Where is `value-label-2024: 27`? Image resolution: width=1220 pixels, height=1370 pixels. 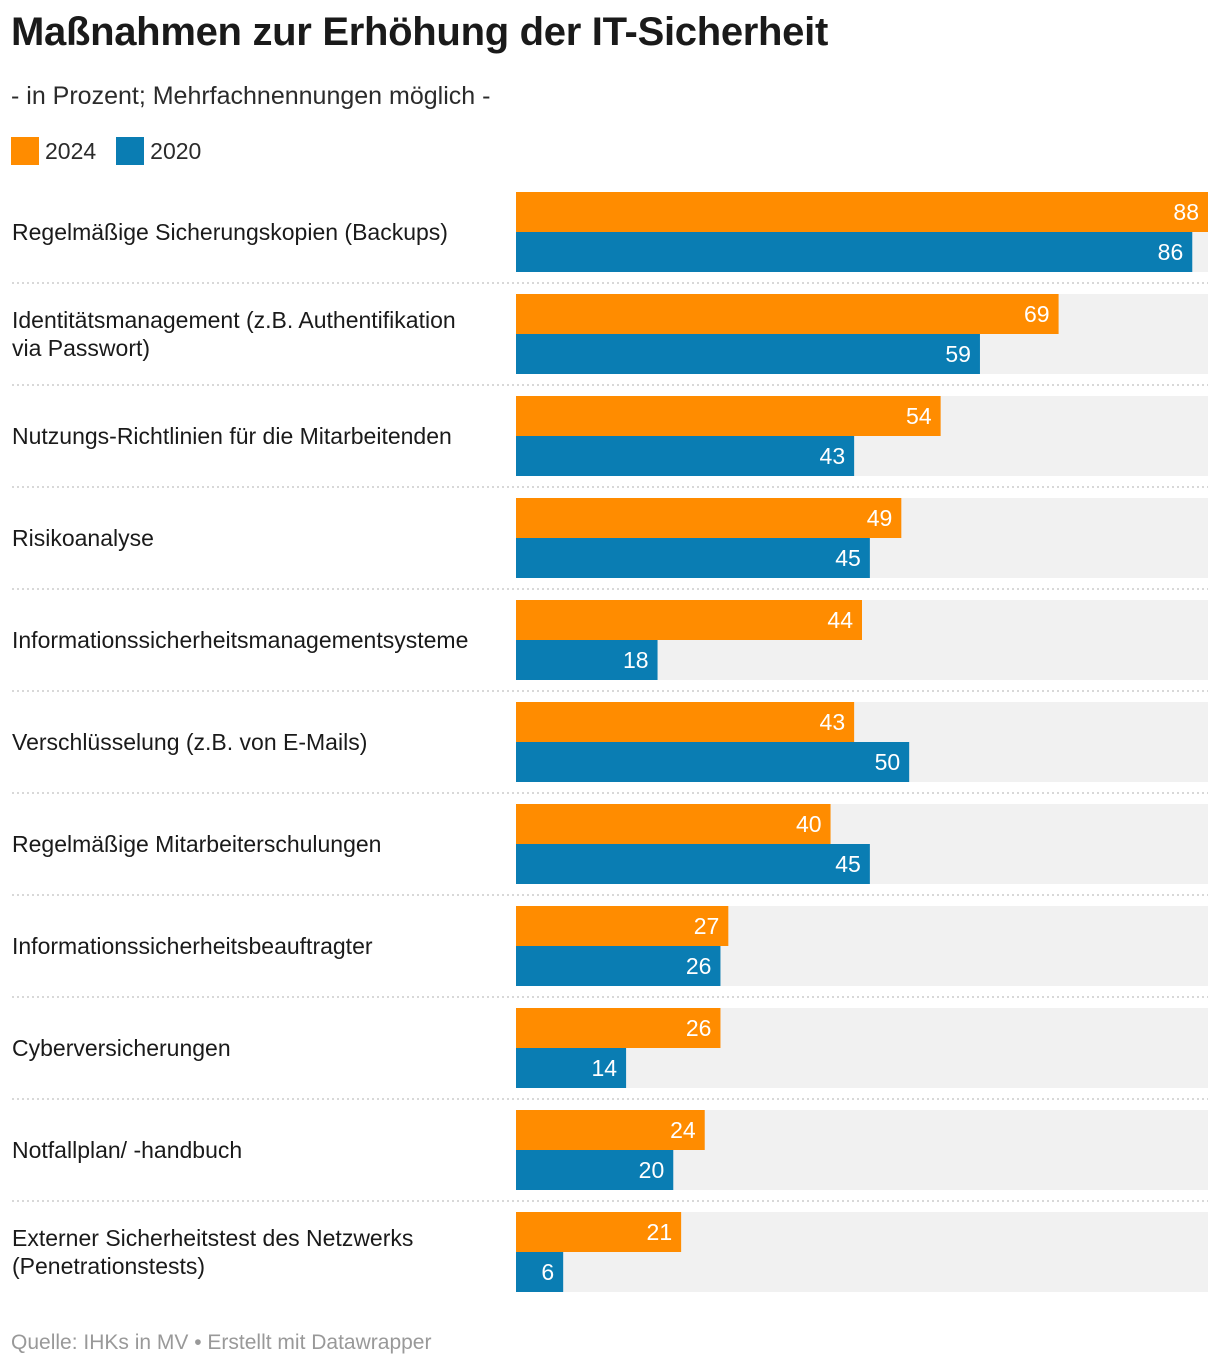 value-label-2024: 27 is located at coordinates (707, 926).